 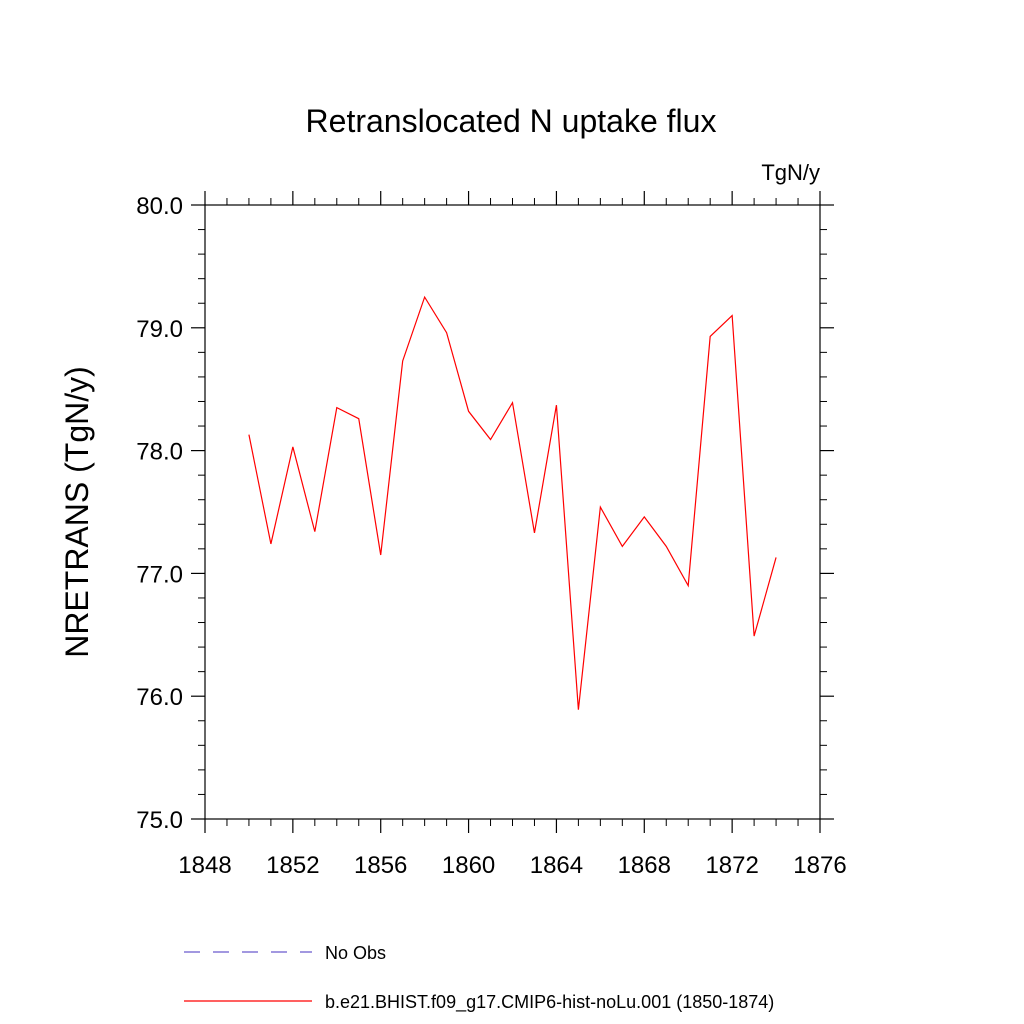 What do you see at coordinates (819, 865) in the screenshot?
I see `x-tick-label: 1876` at bounding box center [819, 865].